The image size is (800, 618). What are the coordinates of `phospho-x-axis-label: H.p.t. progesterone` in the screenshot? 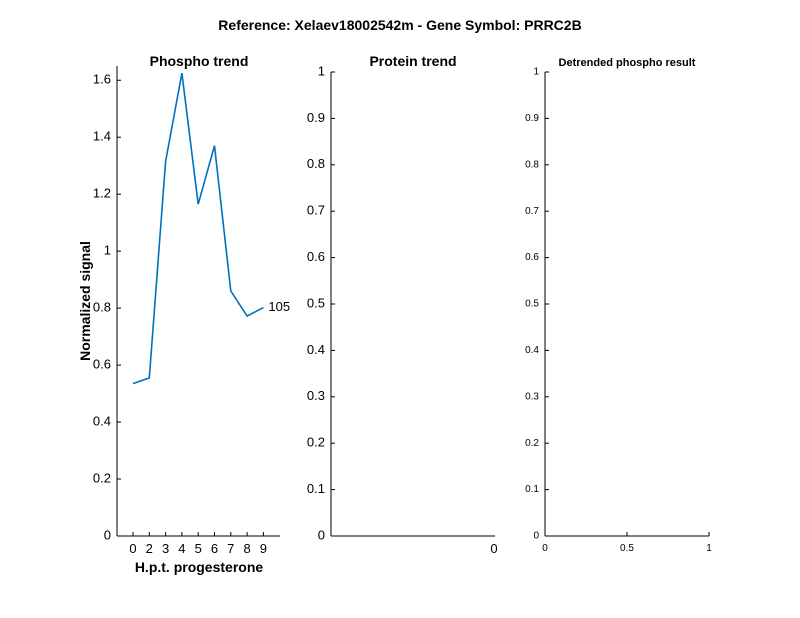 It's located at (199, 567).